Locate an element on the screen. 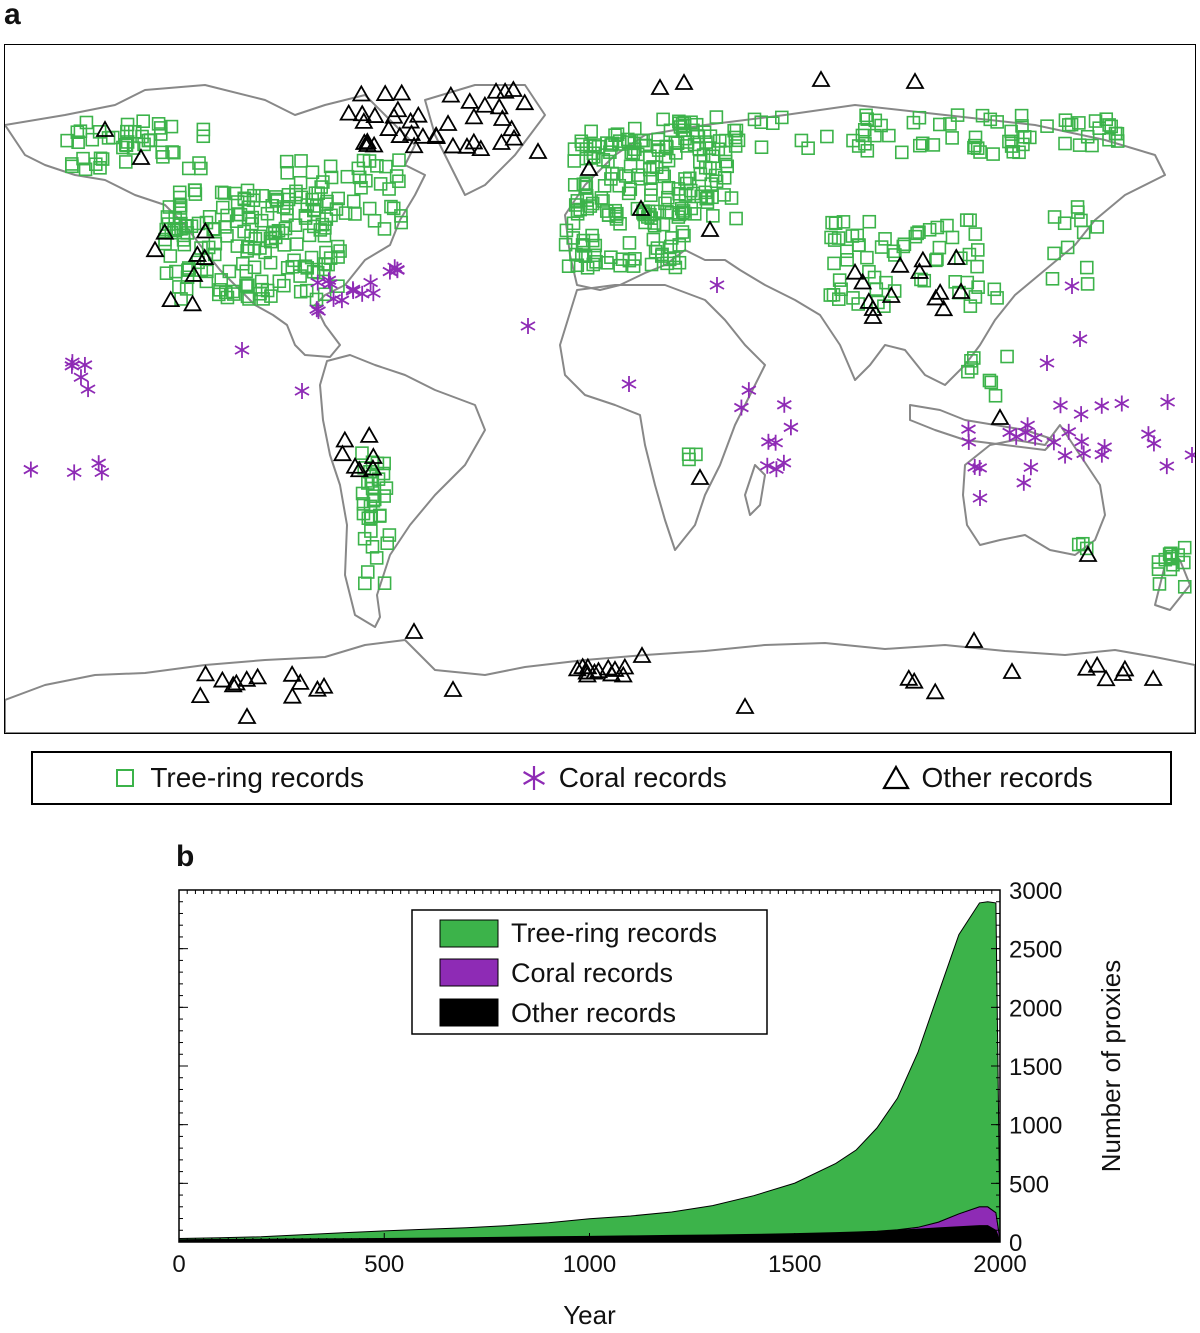  x-tick-label: 1500 is located at coordinates (794, 1264).